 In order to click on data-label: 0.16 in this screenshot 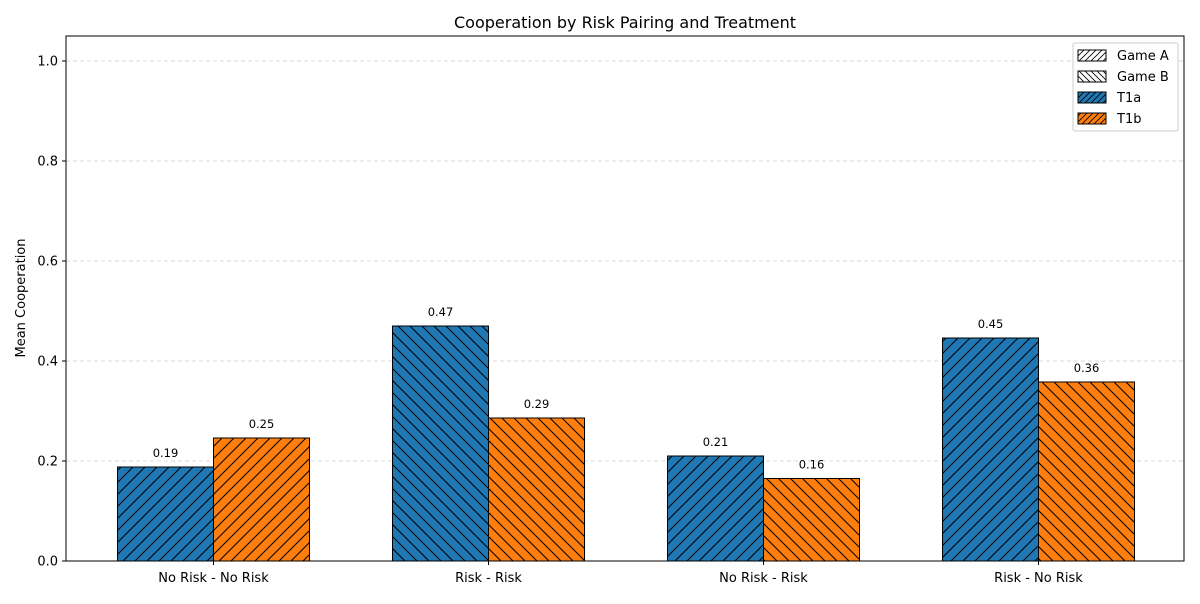, I will do `click(812, 465)`.